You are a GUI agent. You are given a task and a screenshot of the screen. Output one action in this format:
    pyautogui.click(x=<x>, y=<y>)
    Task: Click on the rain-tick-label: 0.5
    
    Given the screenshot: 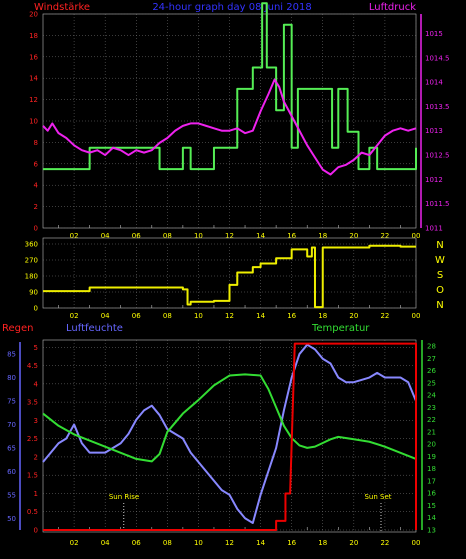 What is the action you would take?
    pyautogui.click(x=32, y=512)
    